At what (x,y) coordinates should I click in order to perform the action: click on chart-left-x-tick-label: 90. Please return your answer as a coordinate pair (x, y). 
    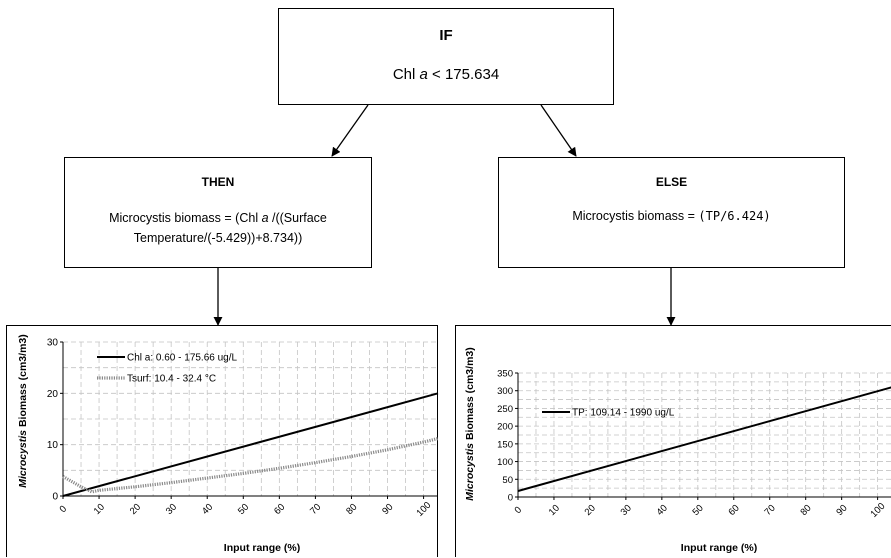
    Looking at the image, I should click on (387, 509).